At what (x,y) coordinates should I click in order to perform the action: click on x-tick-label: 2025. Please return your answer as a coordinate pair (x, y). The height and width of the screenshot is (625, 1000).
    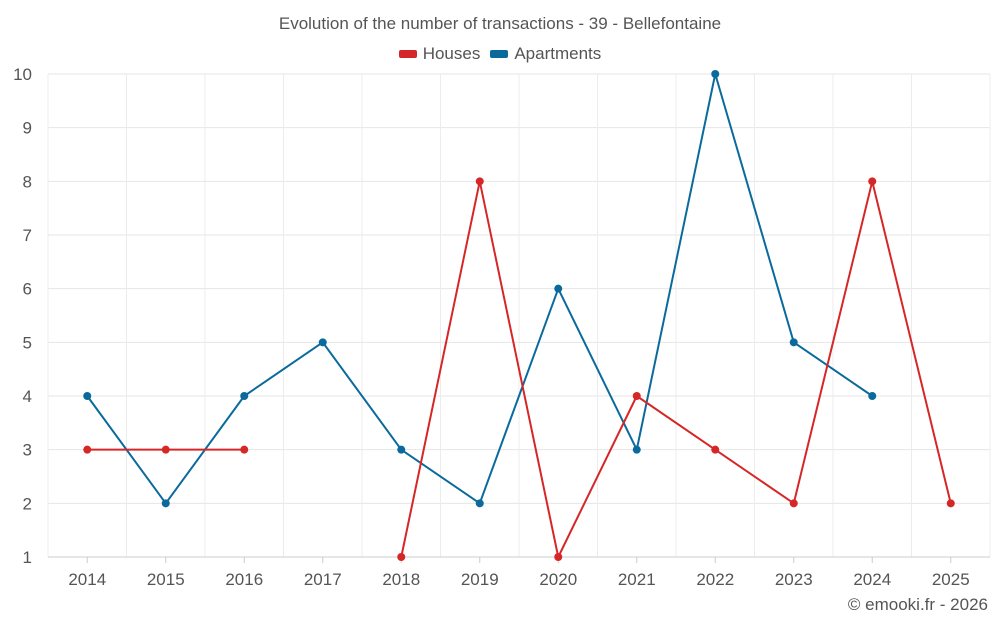
    Looking at the image, I should click on (951, 579).